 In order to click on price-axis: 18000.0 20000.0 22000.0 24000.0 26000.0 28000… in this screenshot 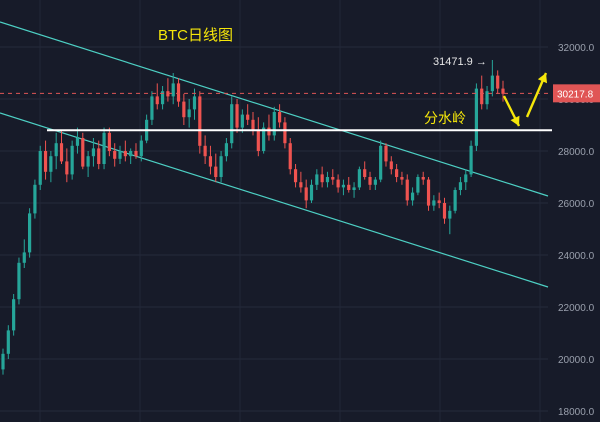, I will do `click(576, 211)`.